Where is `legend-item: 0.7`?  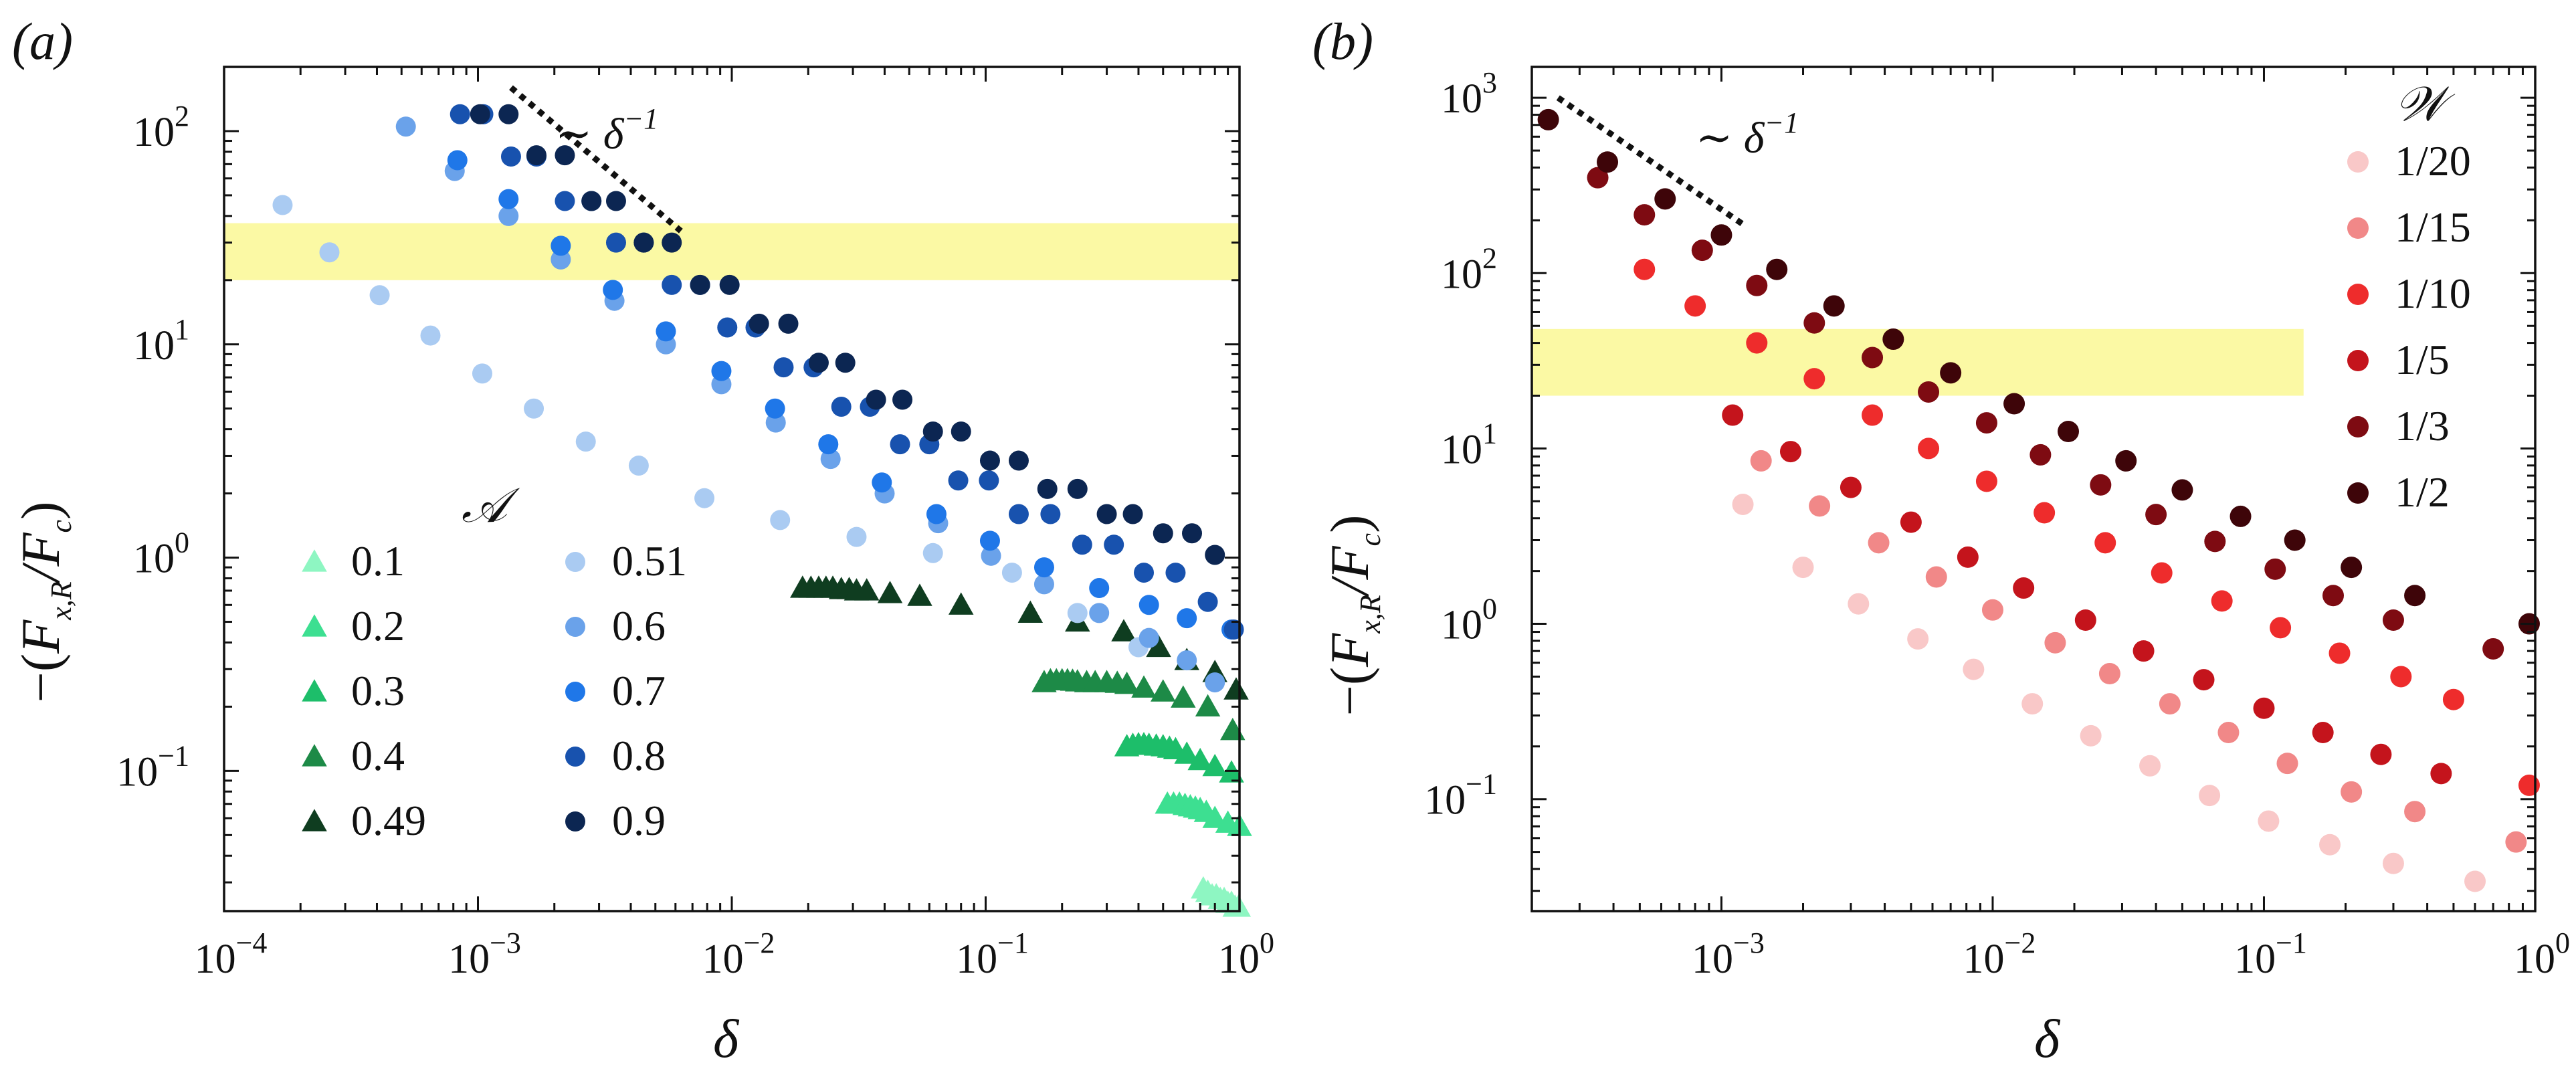
legend-item: 0.7 is located at coordinates (615, 690).